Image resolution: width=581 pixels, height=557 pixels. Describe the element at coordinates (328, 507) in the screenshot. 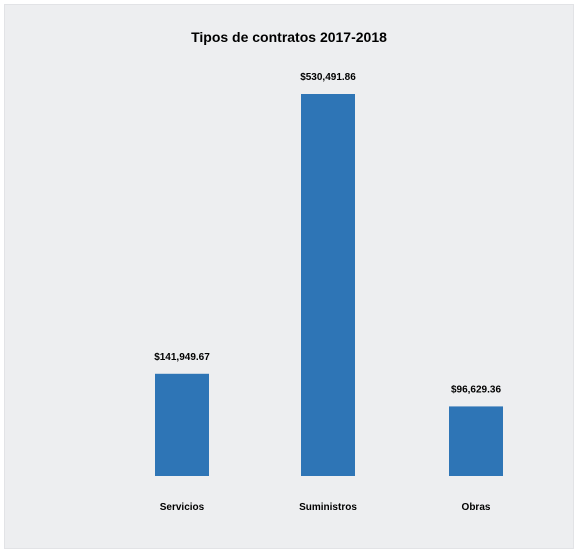

I see `category-label-suministros: Suministros` at that location.